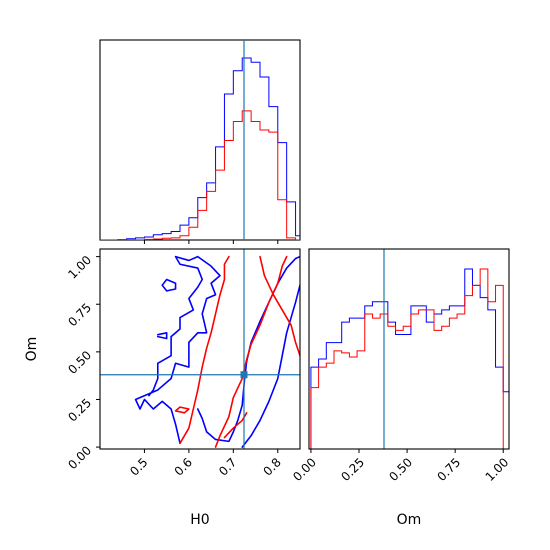  What do you see at coordinates (183, 466) in the screenshot?
I see `x-tick-label: 0.6` at bounding box center [183, 466].